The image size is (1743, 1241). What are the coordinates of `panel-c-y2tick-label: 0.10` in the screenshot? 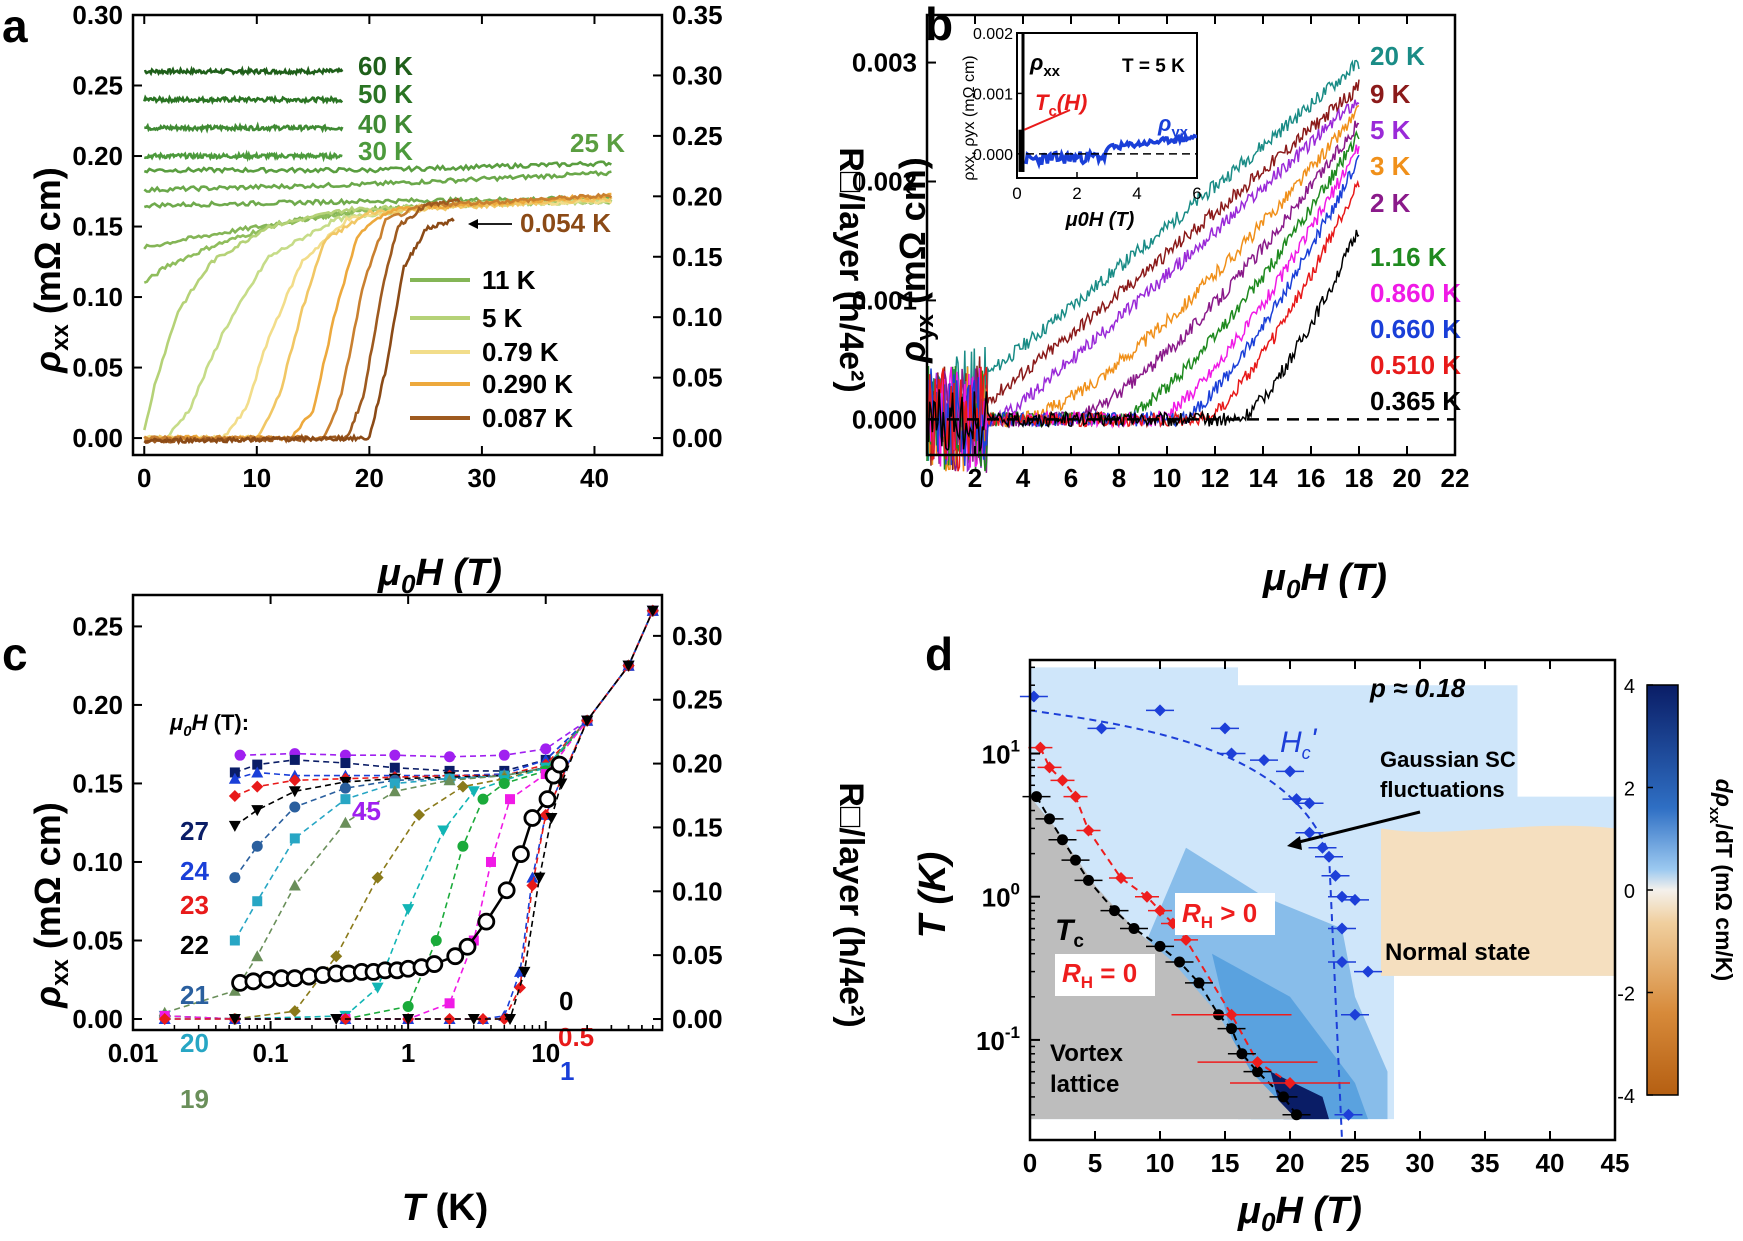 It's located at (697, 891).